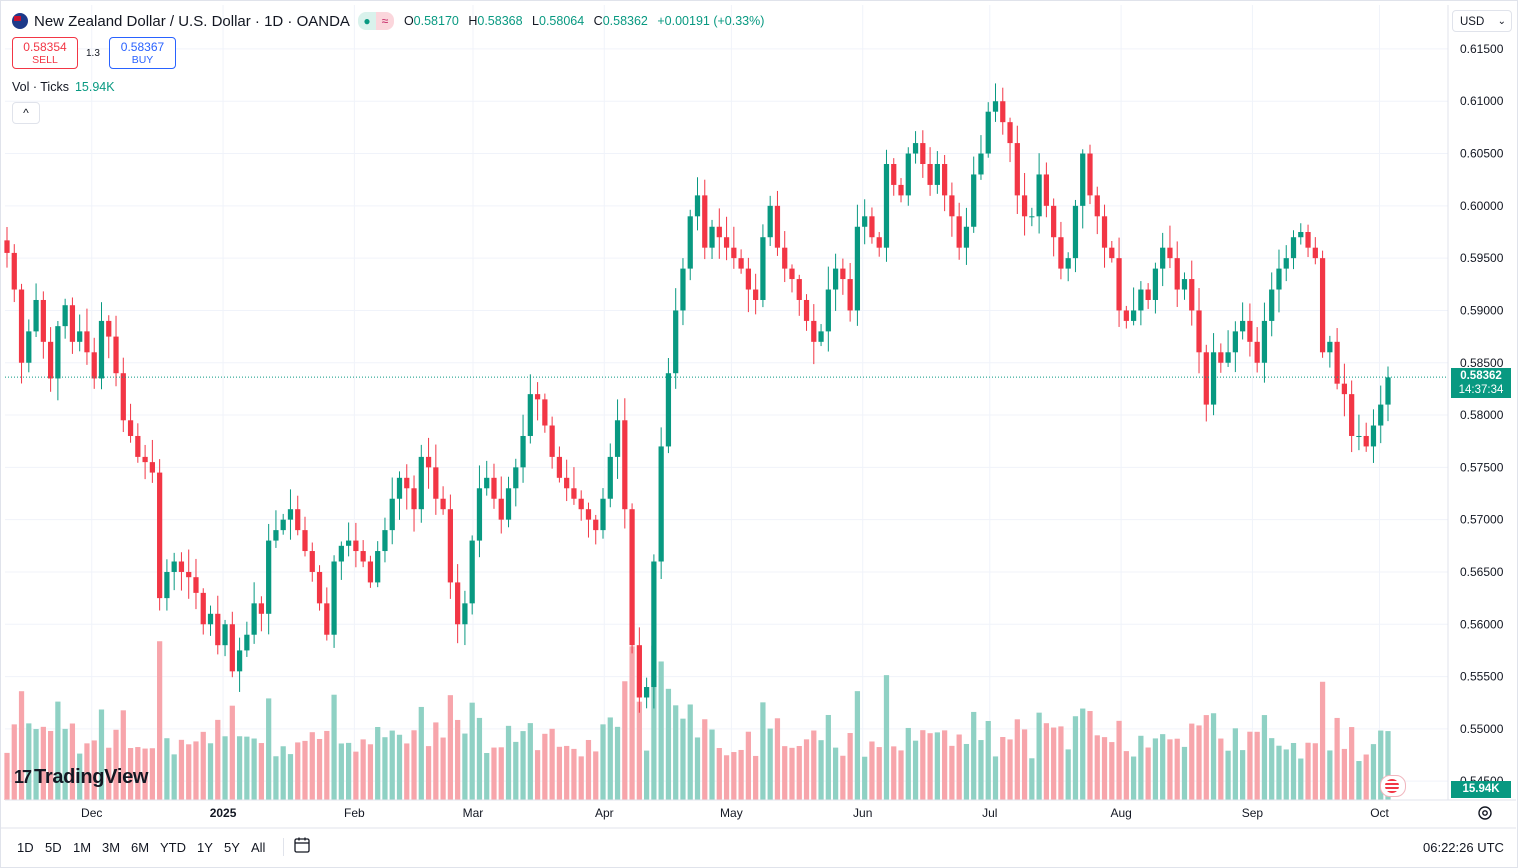 The image size is (1518, 868). What do you see at coordinates (1482, 572) in the screenshot?
I see `price-tick-label: 0.56500` at bounding box center [1482, 572].